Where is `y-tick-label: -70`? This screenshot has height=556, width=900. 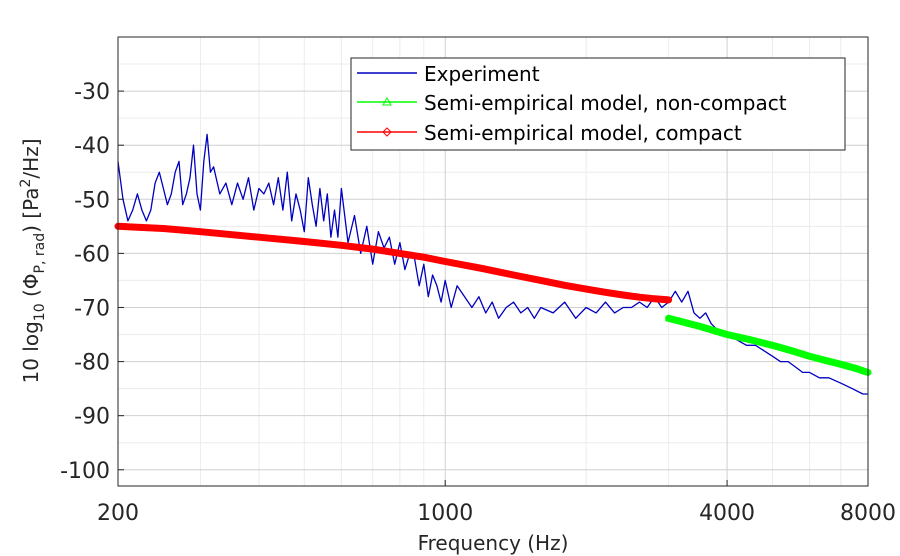
y-tick-label: -70 is located at coordinates (92, 308).